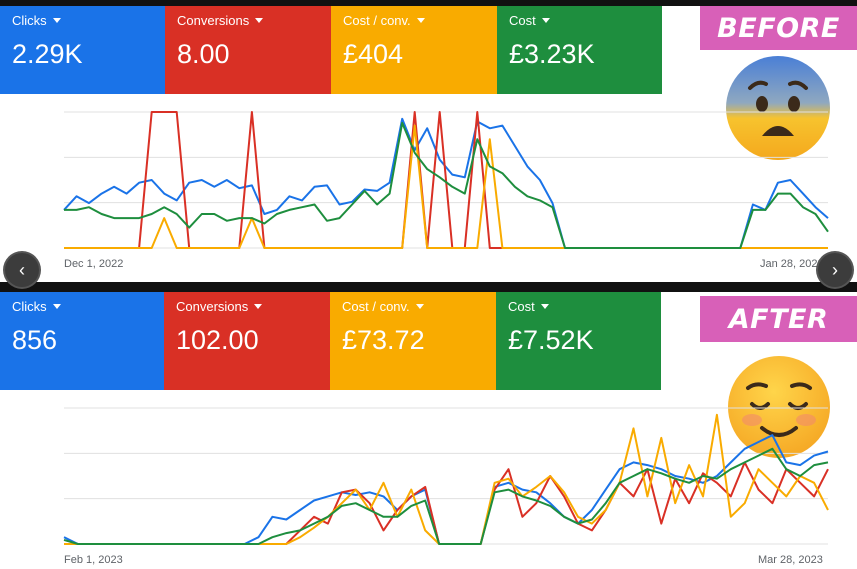 The height and width of the screenshot is (569, 857). Describe the element at coordinates (248, 50) in the screenshot. I see `metric-tile-conversions: Conversions 8.00` at that location.